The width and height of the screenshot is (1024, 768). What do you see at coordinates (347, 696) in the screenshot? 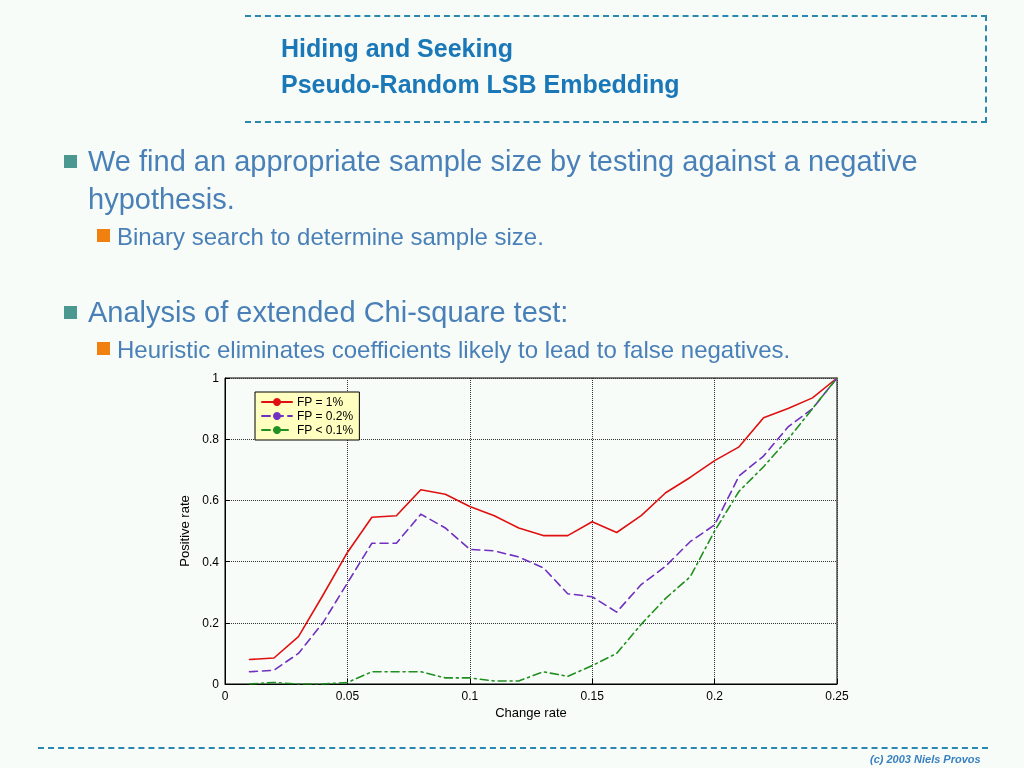
I see `x-tick-label: 0.05` at bounding box center [347, 696].